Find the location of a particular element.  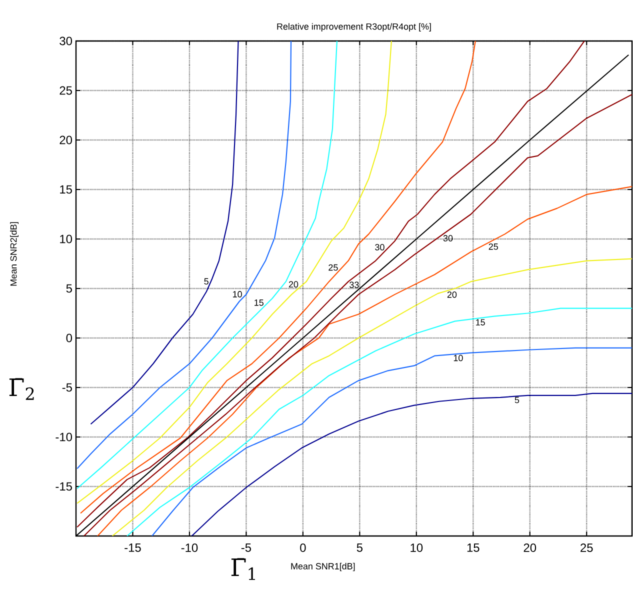

y-tick-label: 15 is located at coordinates (66, 189).